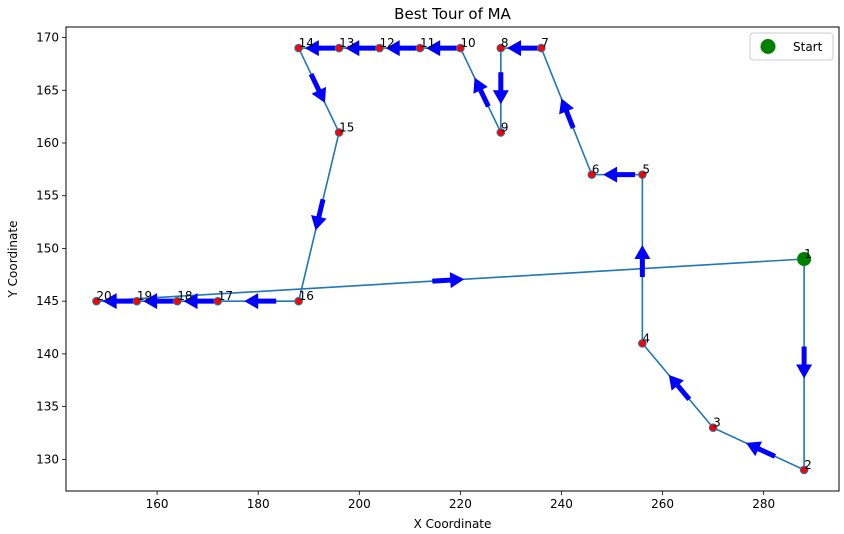 The image size is (844, 534). What do you see at coordinates (505, 127) in the screenshot?
I see `point-label: 9` at bounding box center [505, 127].